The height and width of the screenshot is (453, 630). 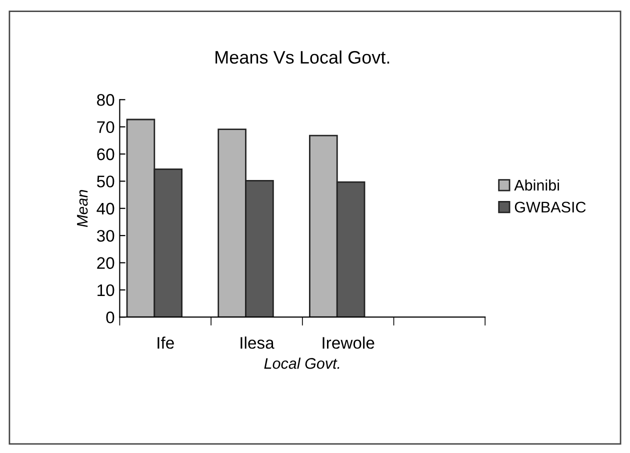 What do you see at coordinates (105, 182) in the screenshot?
I see `y-tick-label: 50` at bounding box center [105, 182].